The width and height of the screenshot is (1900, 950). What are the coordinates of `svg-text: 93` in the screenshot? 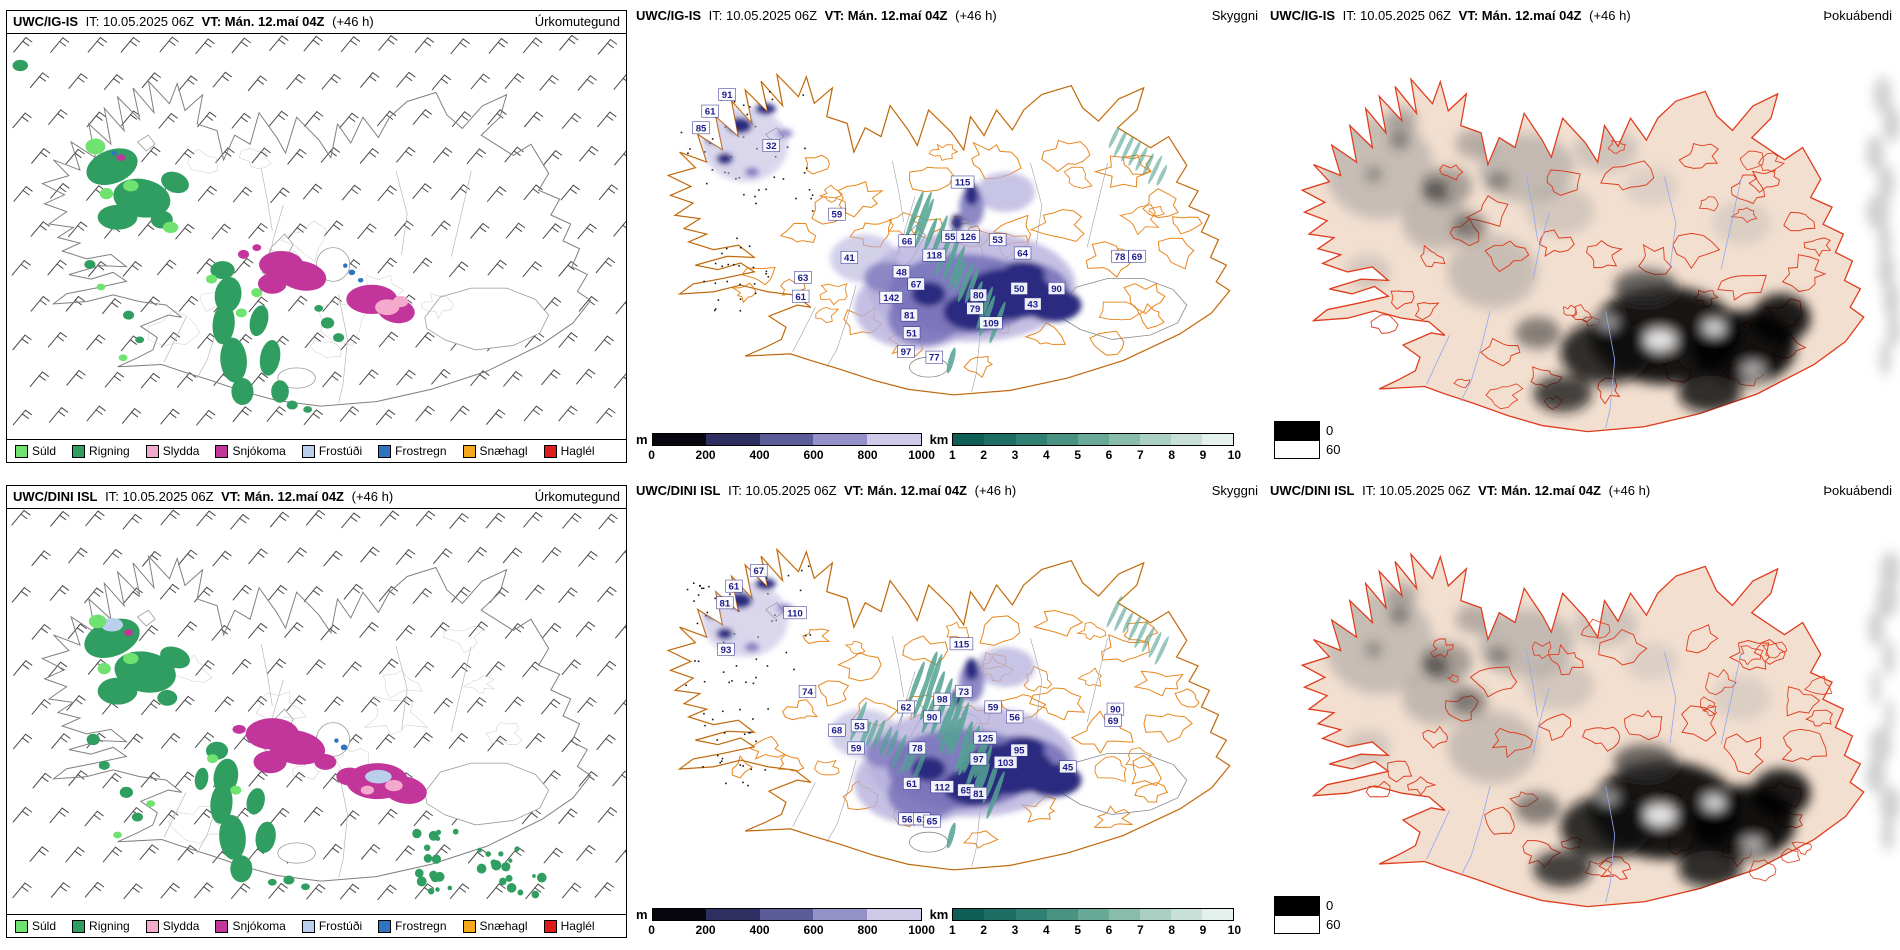 It's located at (726, 650).